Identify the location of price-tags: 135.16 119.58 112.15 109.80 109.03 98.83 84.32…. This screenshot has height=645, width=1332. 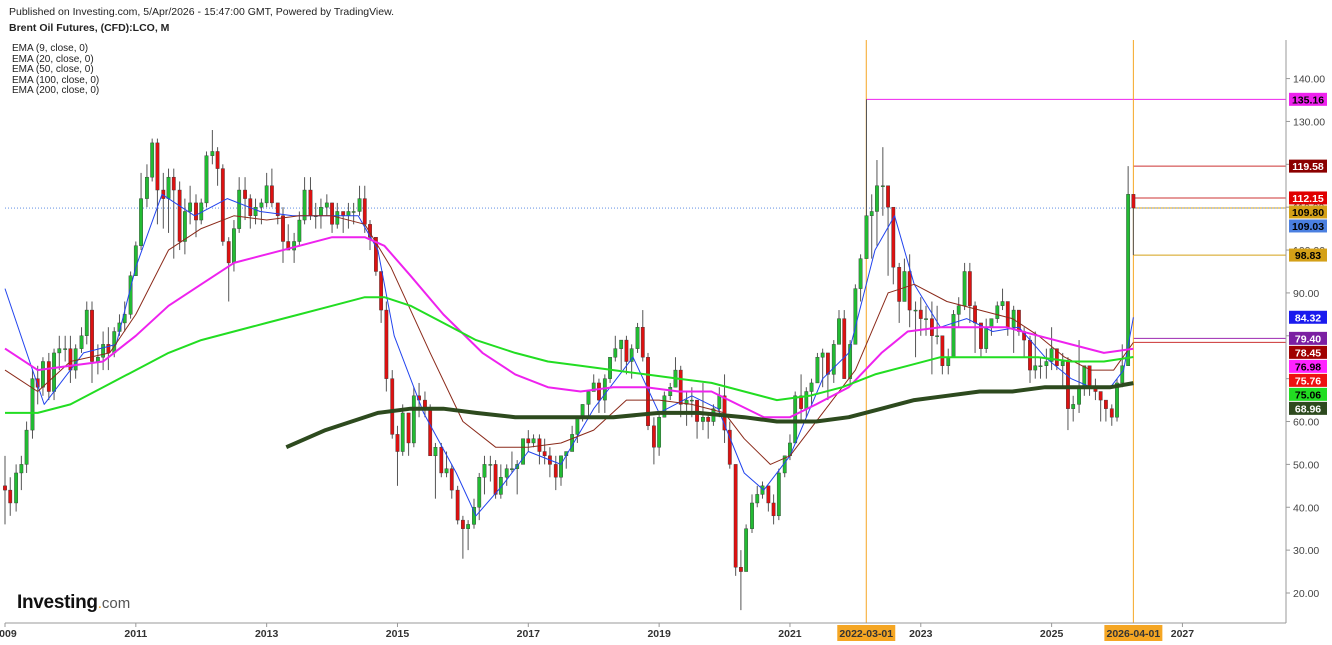
(1308, 253).